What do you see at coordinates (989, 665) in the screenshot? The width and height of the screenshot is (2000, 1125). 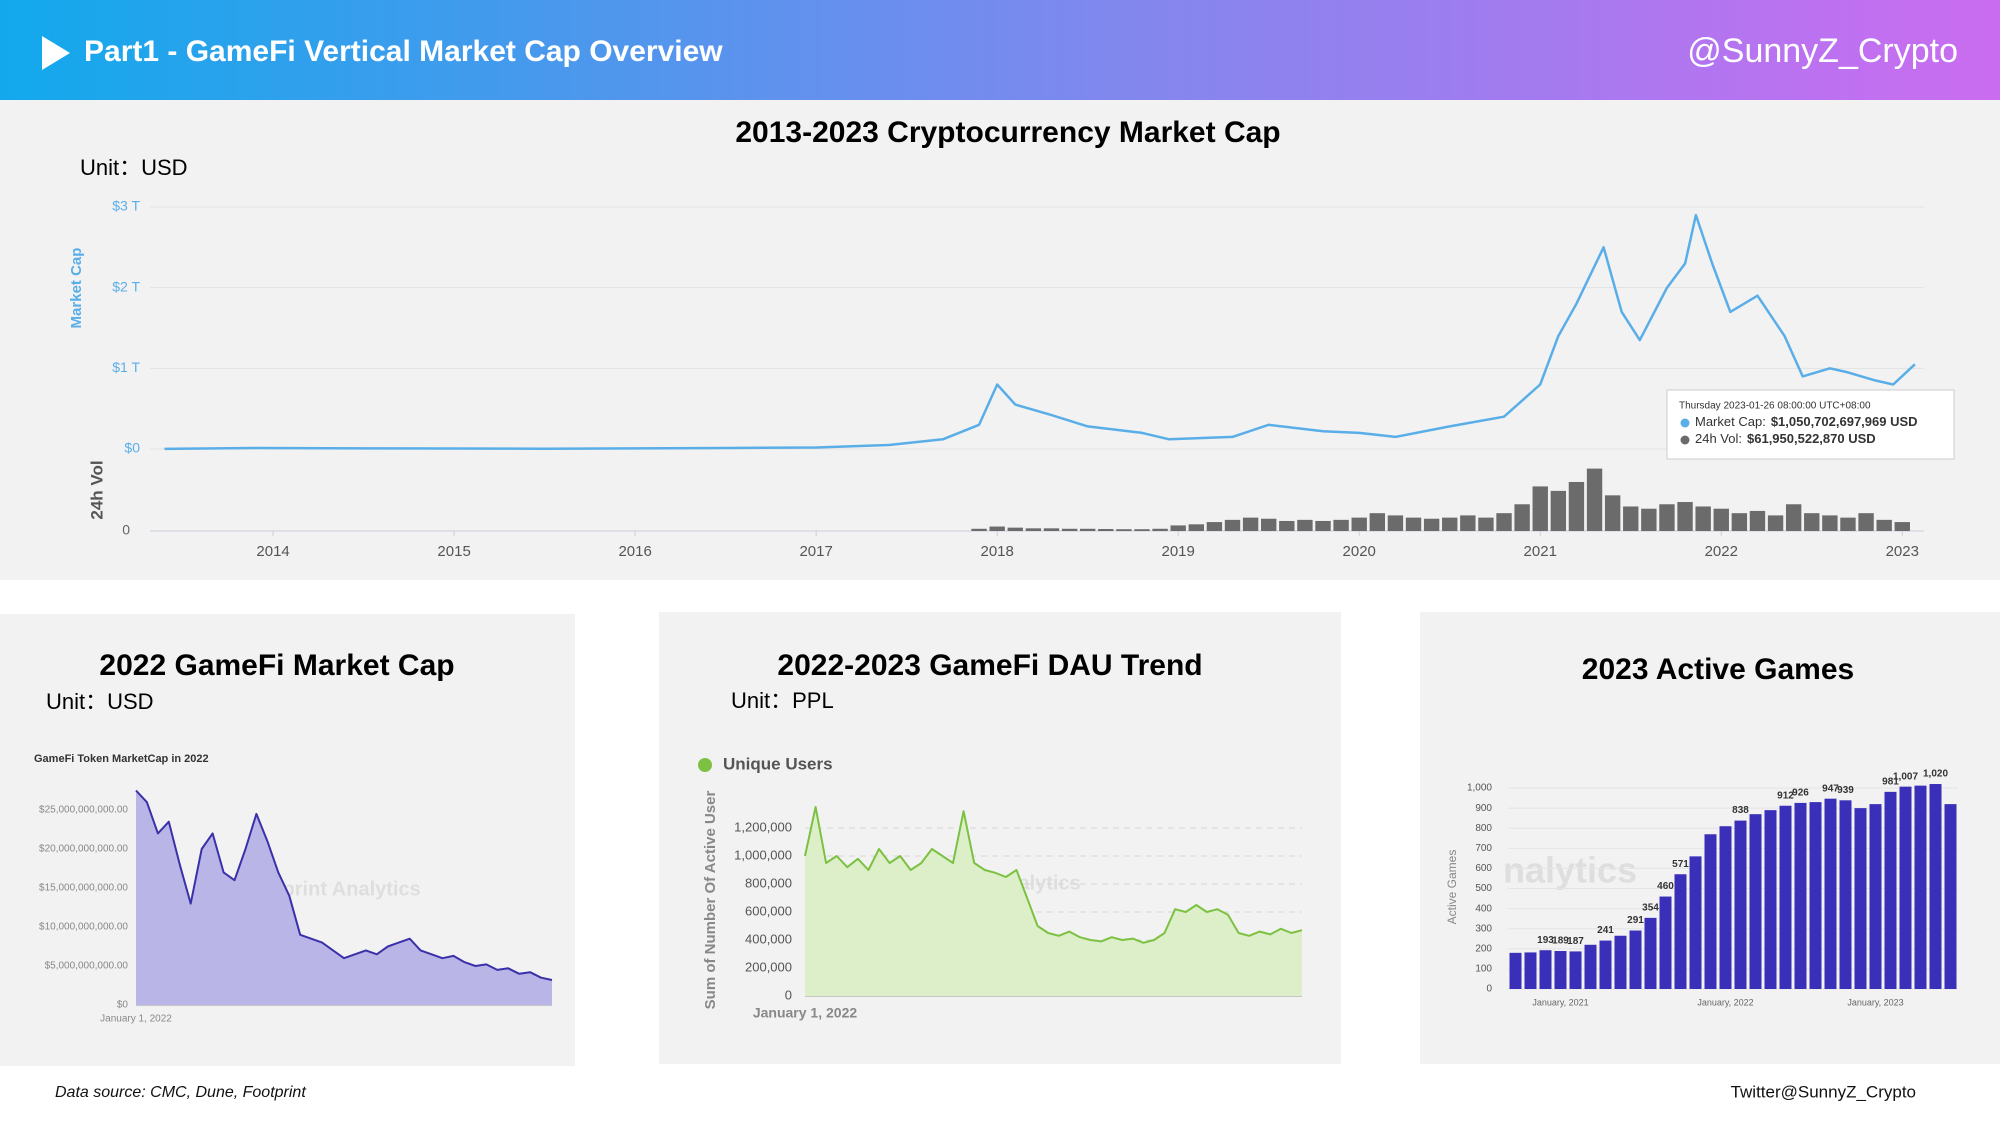 I see `chart-title: 2022-2023 GameFi DAU Trend` at bounding box center [989, 665].